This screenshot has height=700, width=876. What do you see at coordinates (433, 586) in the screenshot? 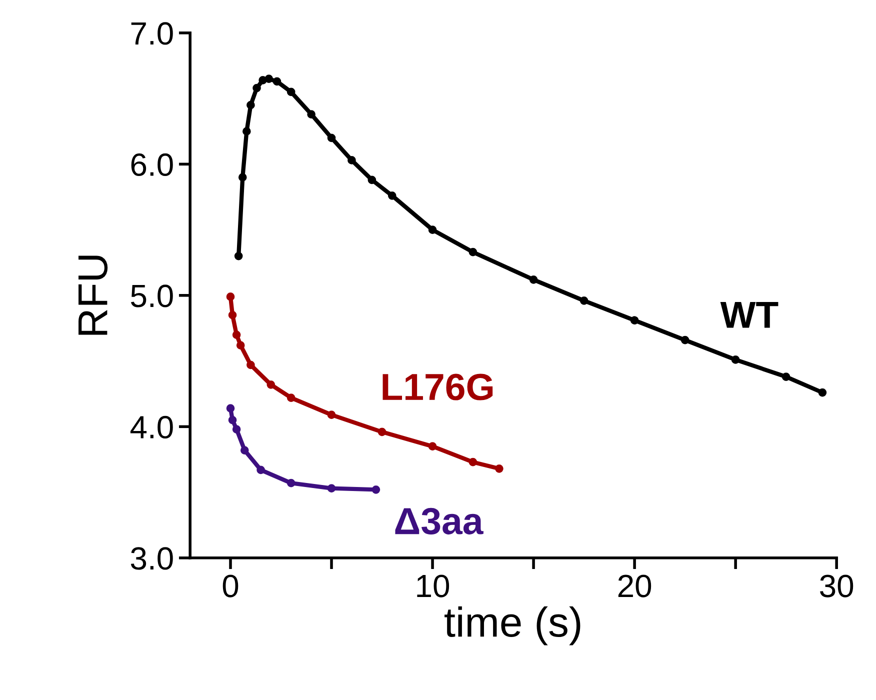
I see `x-tick-label: 10` at bounding box center [433, 586].